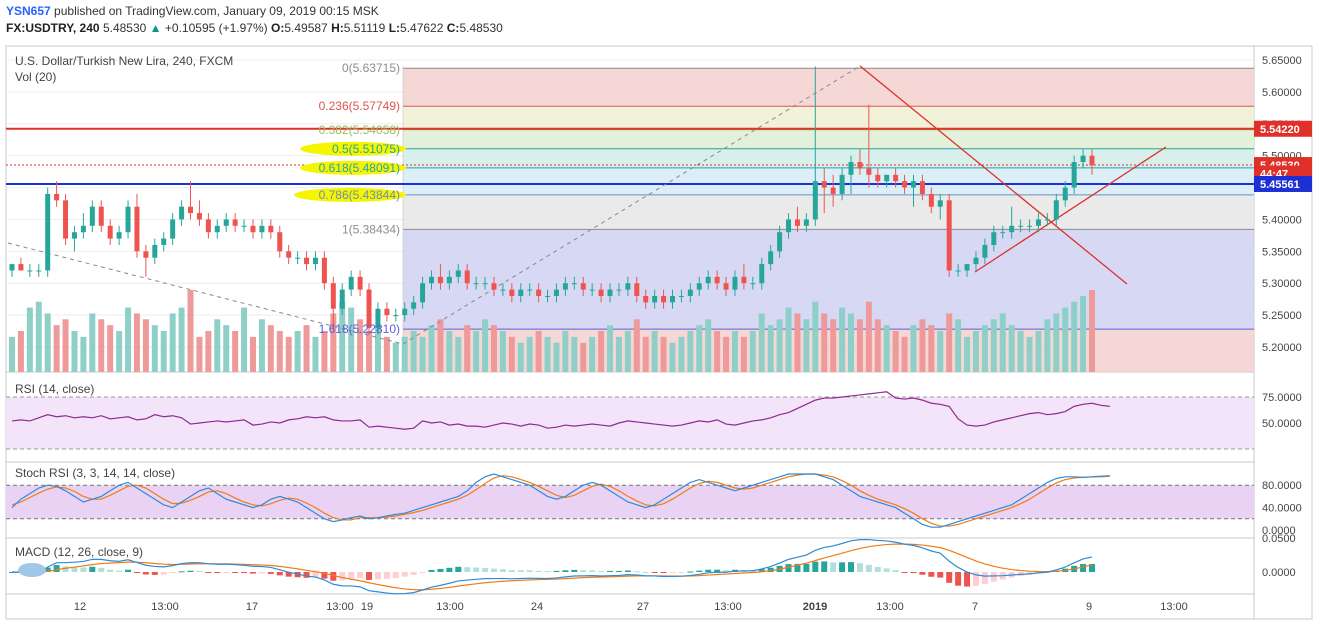 This screenshot has height=625, width=1318. Describe the element at coordinates (252, 607) in the screenshot. I see `time-tick: 17` at that location.